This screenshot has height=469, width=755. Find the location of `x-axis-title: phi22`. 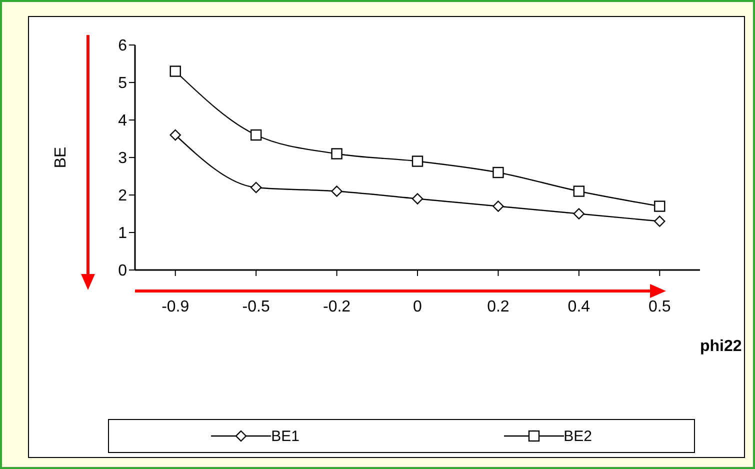

x-axis-title: phi22 is located at coordinates (721, 347).